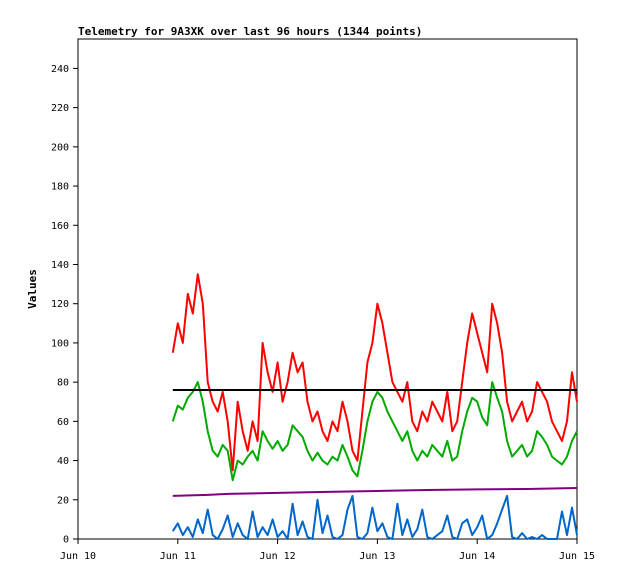 The width and height of the screenshot is (618, 579). Describe the element at coordinates (477, 556) in the screenshot. I see `x-tick-label: Jun 14` at that location.